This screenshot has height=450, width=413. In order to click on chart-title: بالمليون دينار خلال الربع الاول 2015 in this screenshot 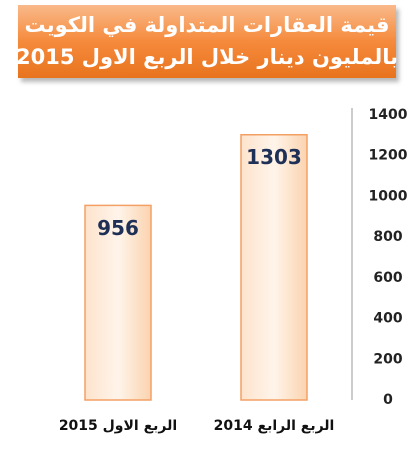, I will do `click(207, 57)`.